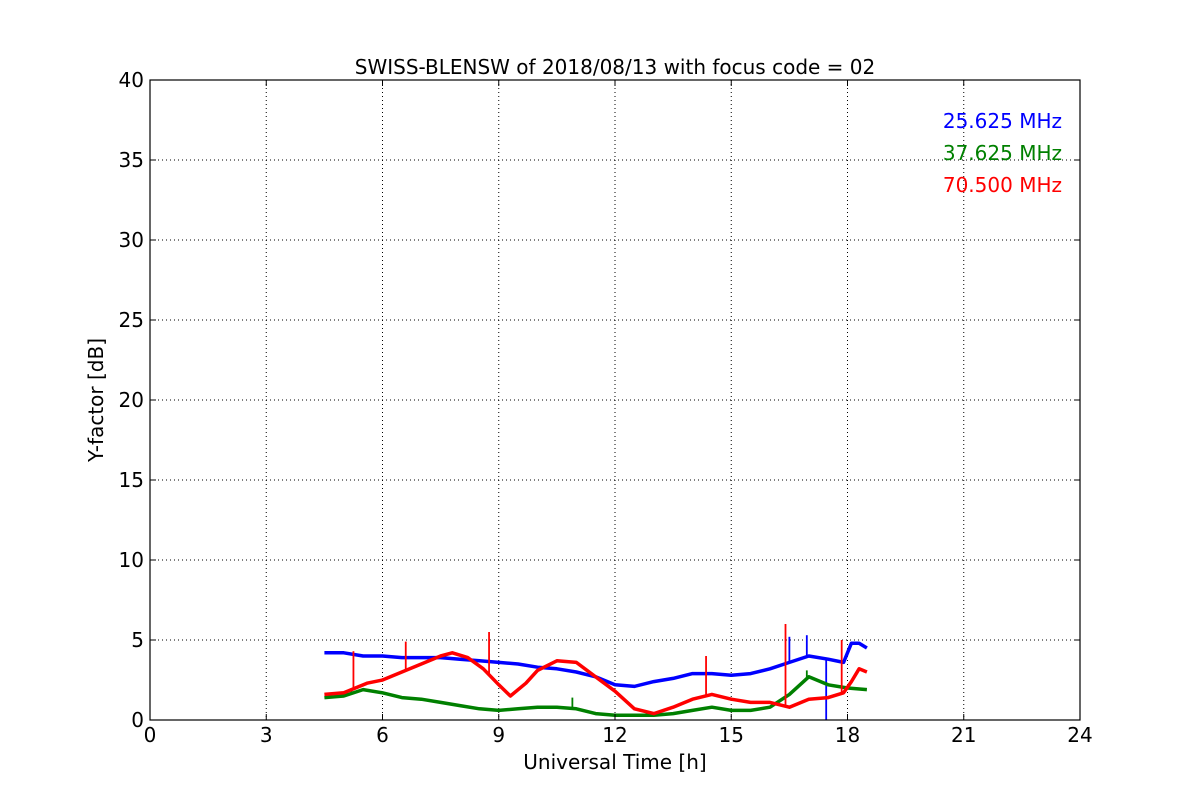 Image resolution: width=1200 pixels, height=800 pixels. I want to click on series-layer, so click(596, 672).